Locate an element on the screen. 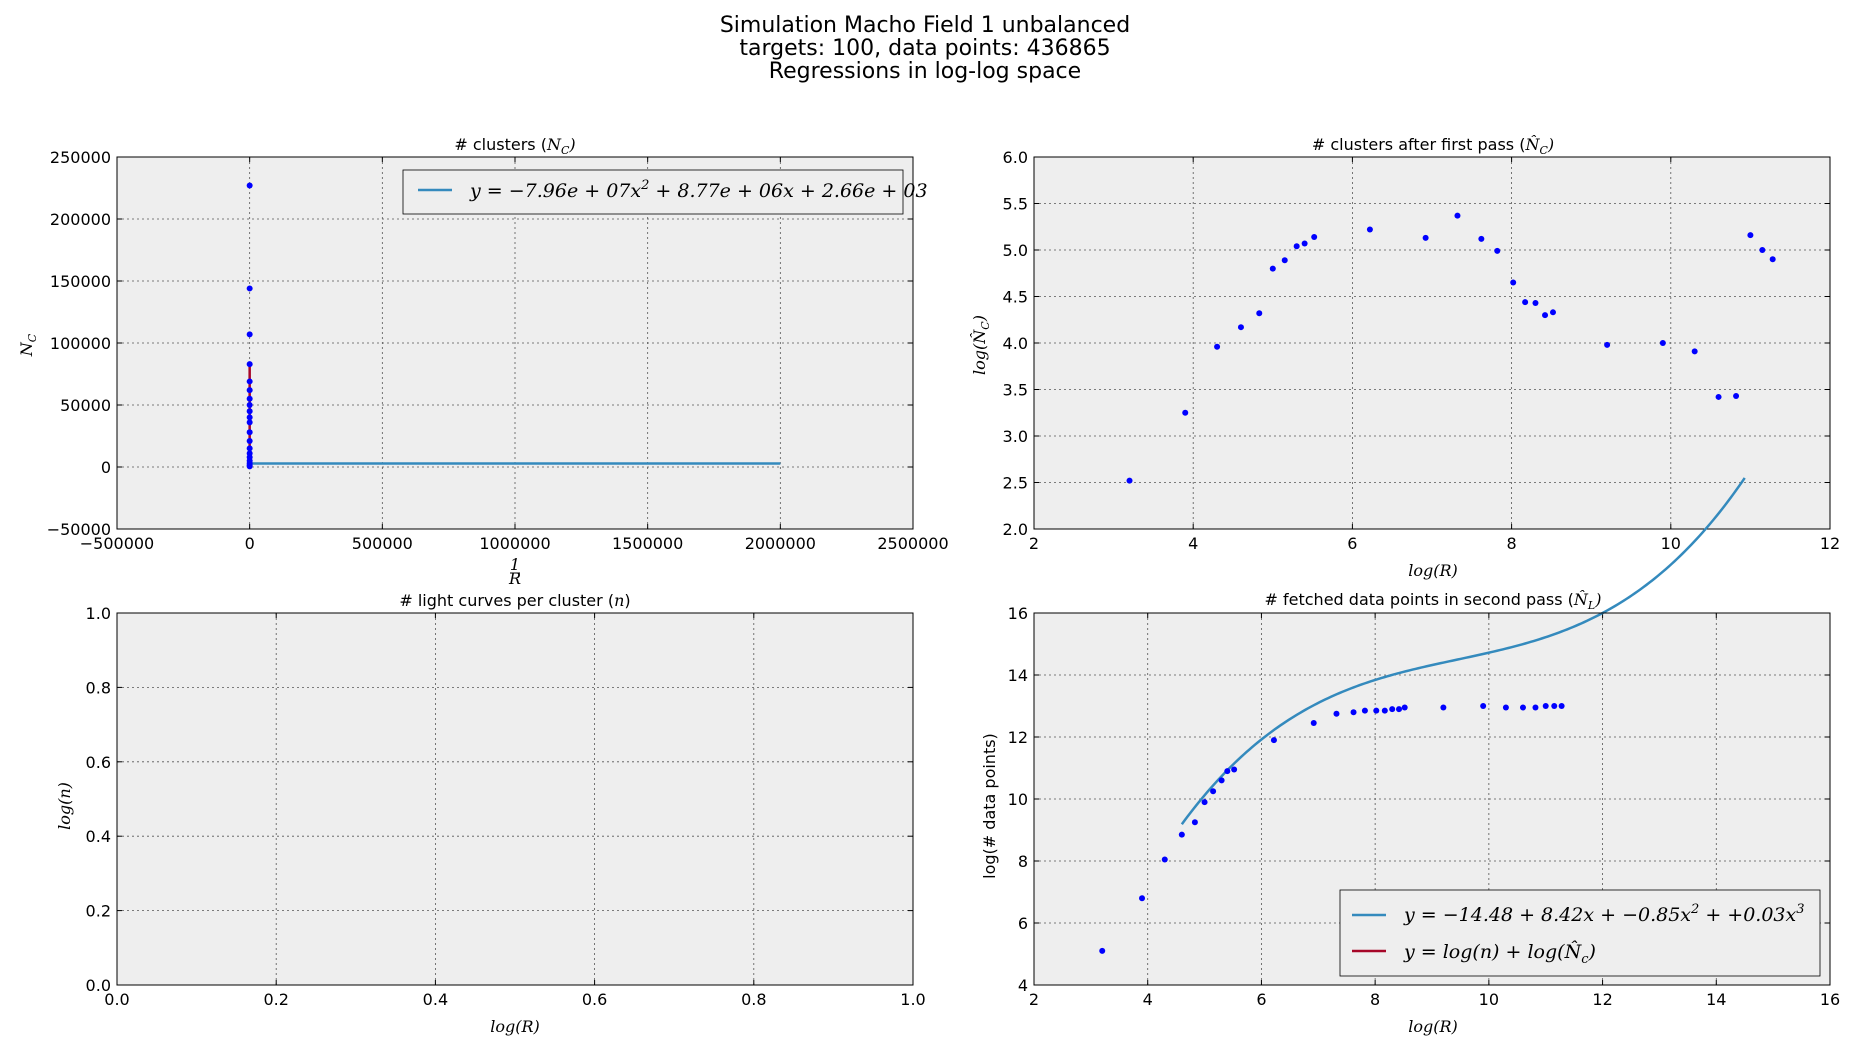 This screenshot has width=1850, height=1050. y-tick-label: 50000 is located at coordinates (85, 405).